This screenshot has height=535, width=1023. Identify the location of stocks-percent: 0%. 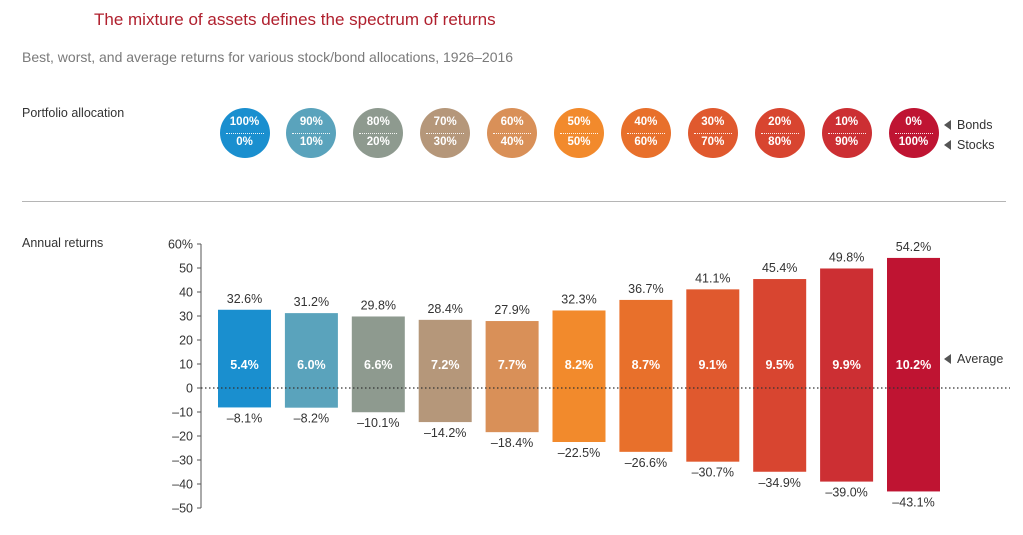
(244, 142).